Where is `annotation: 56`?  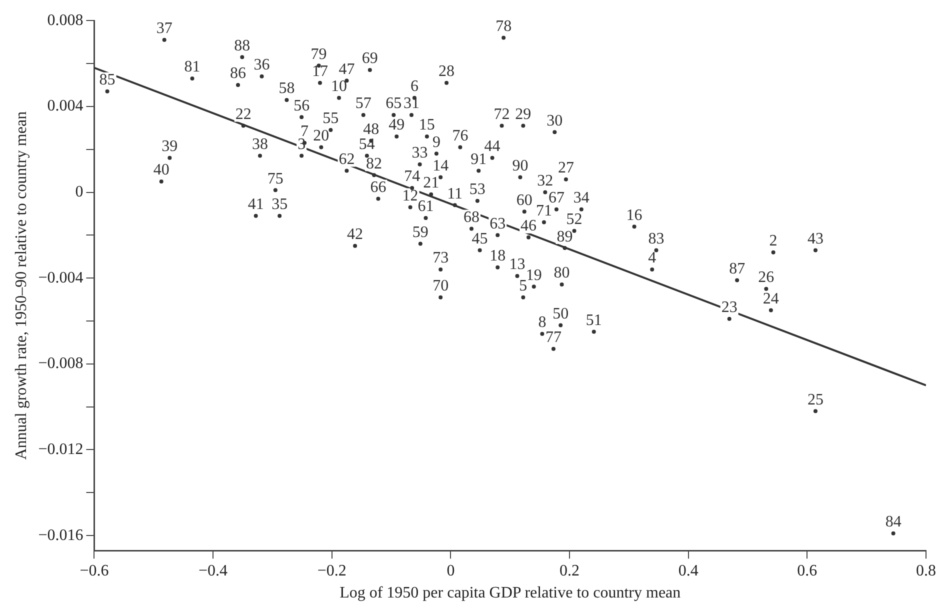 annotation: 56 is located at coordinates (302, 105).